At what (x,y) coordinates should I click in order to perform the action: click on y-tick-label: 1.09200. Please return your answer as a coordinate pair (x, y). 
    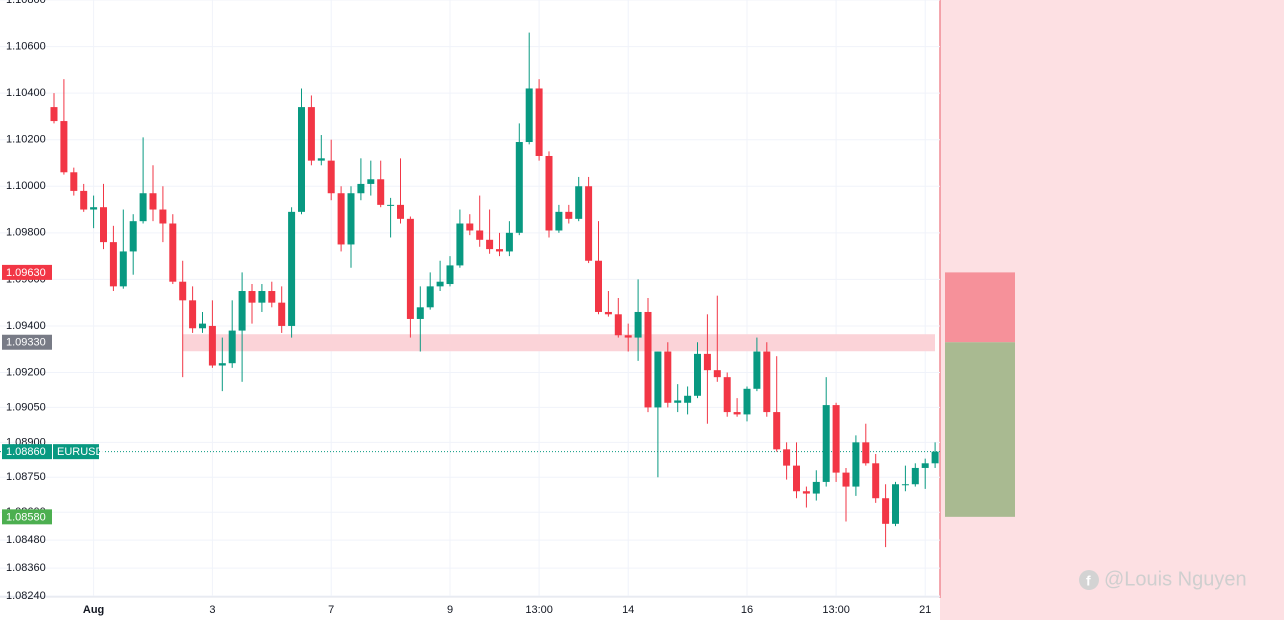
    Looking at the image, I should click on (26, 372).